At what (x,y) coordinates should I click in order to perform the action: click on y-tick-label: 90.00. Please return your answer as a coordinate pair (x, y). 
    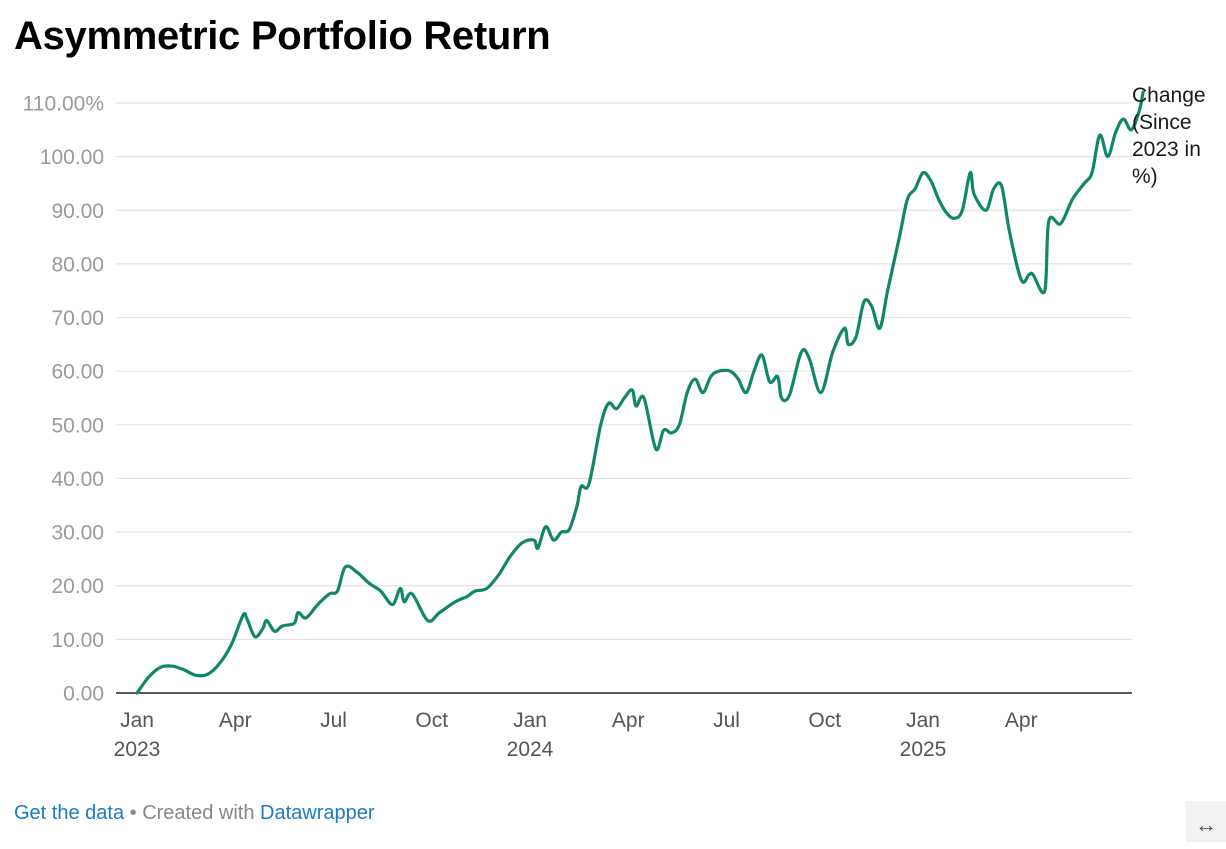
    Looking at the image, I should click on (77, 211).